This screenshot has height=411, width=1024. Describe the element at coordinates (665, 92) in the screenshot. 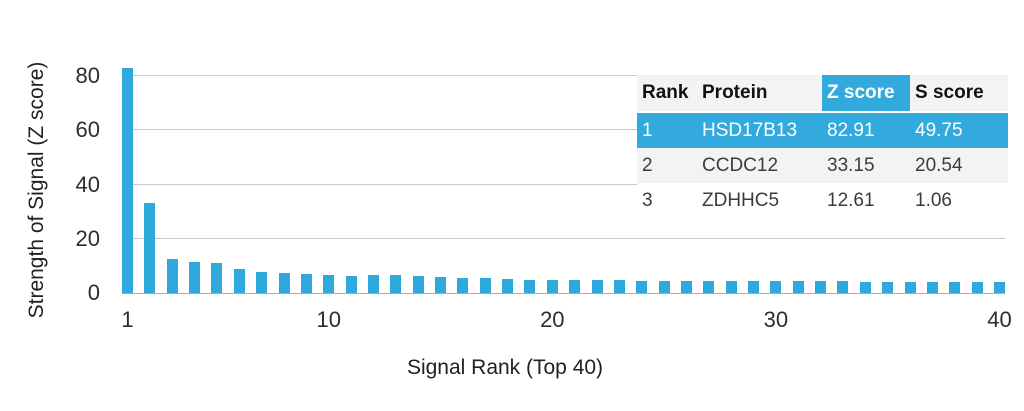

I see `table-header-rank: Rank` at that location.